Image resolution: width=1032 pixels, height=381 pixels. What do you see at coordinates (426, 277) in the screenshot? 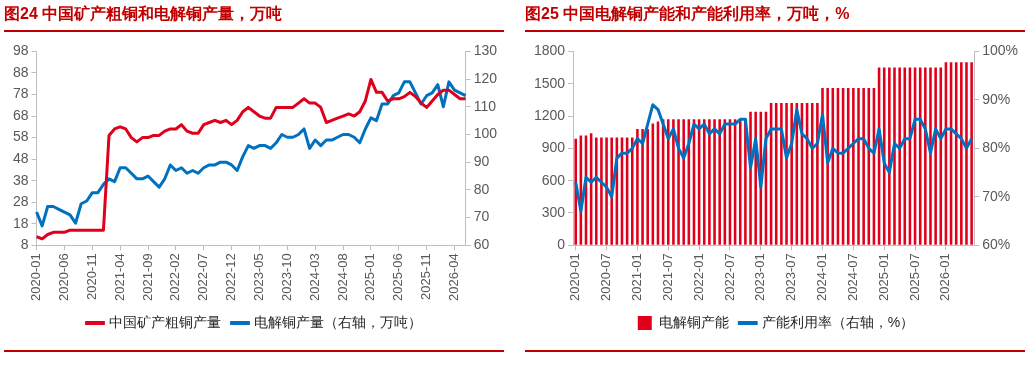
I see `x-tick-label: 2025-11` at bounding box center [426, 277].